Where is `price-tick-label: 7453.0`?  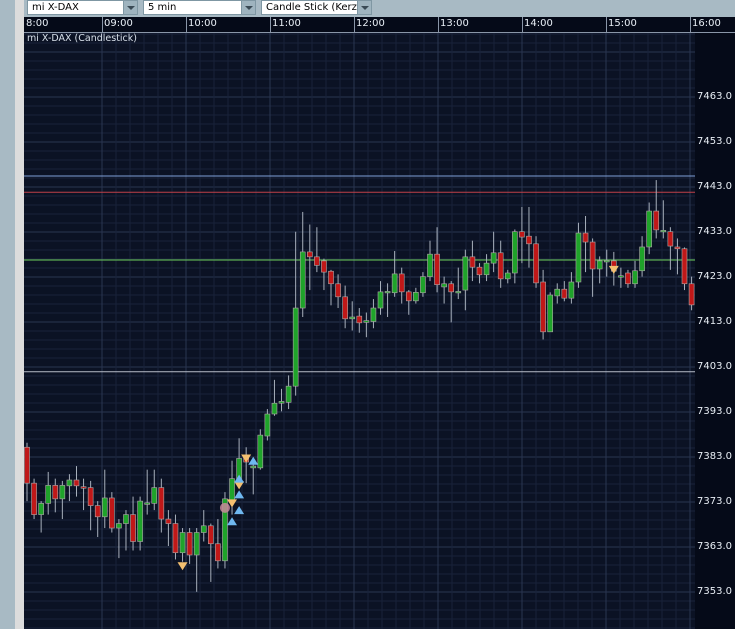 price-tick-label: 7453.0 is located at coordinates (714, 141).